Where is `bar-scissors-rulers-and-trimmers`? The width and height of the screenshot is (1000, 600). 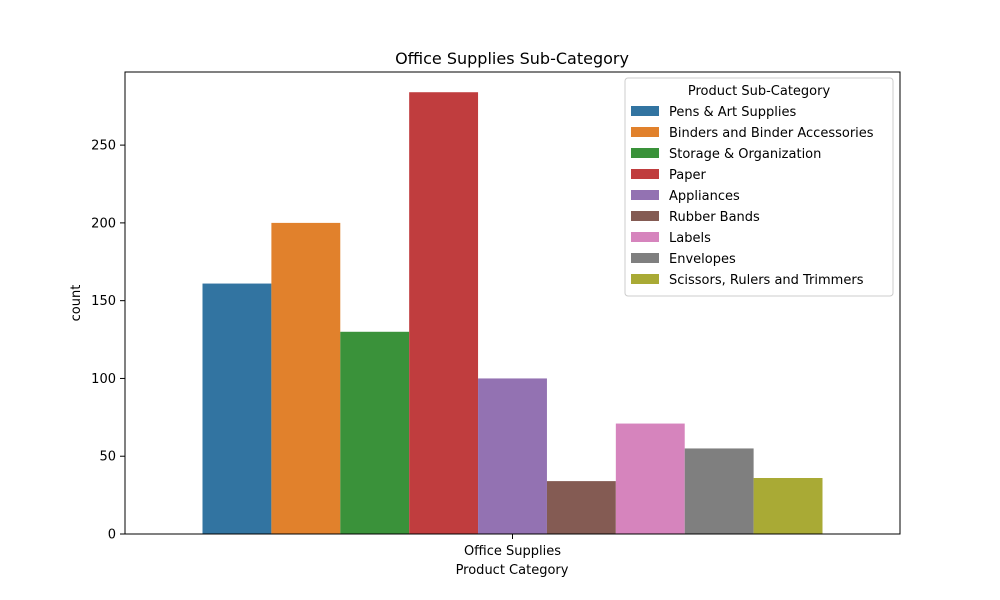 bar-scissors-rulers-and-trimmers is located at coordinates (788, 506).